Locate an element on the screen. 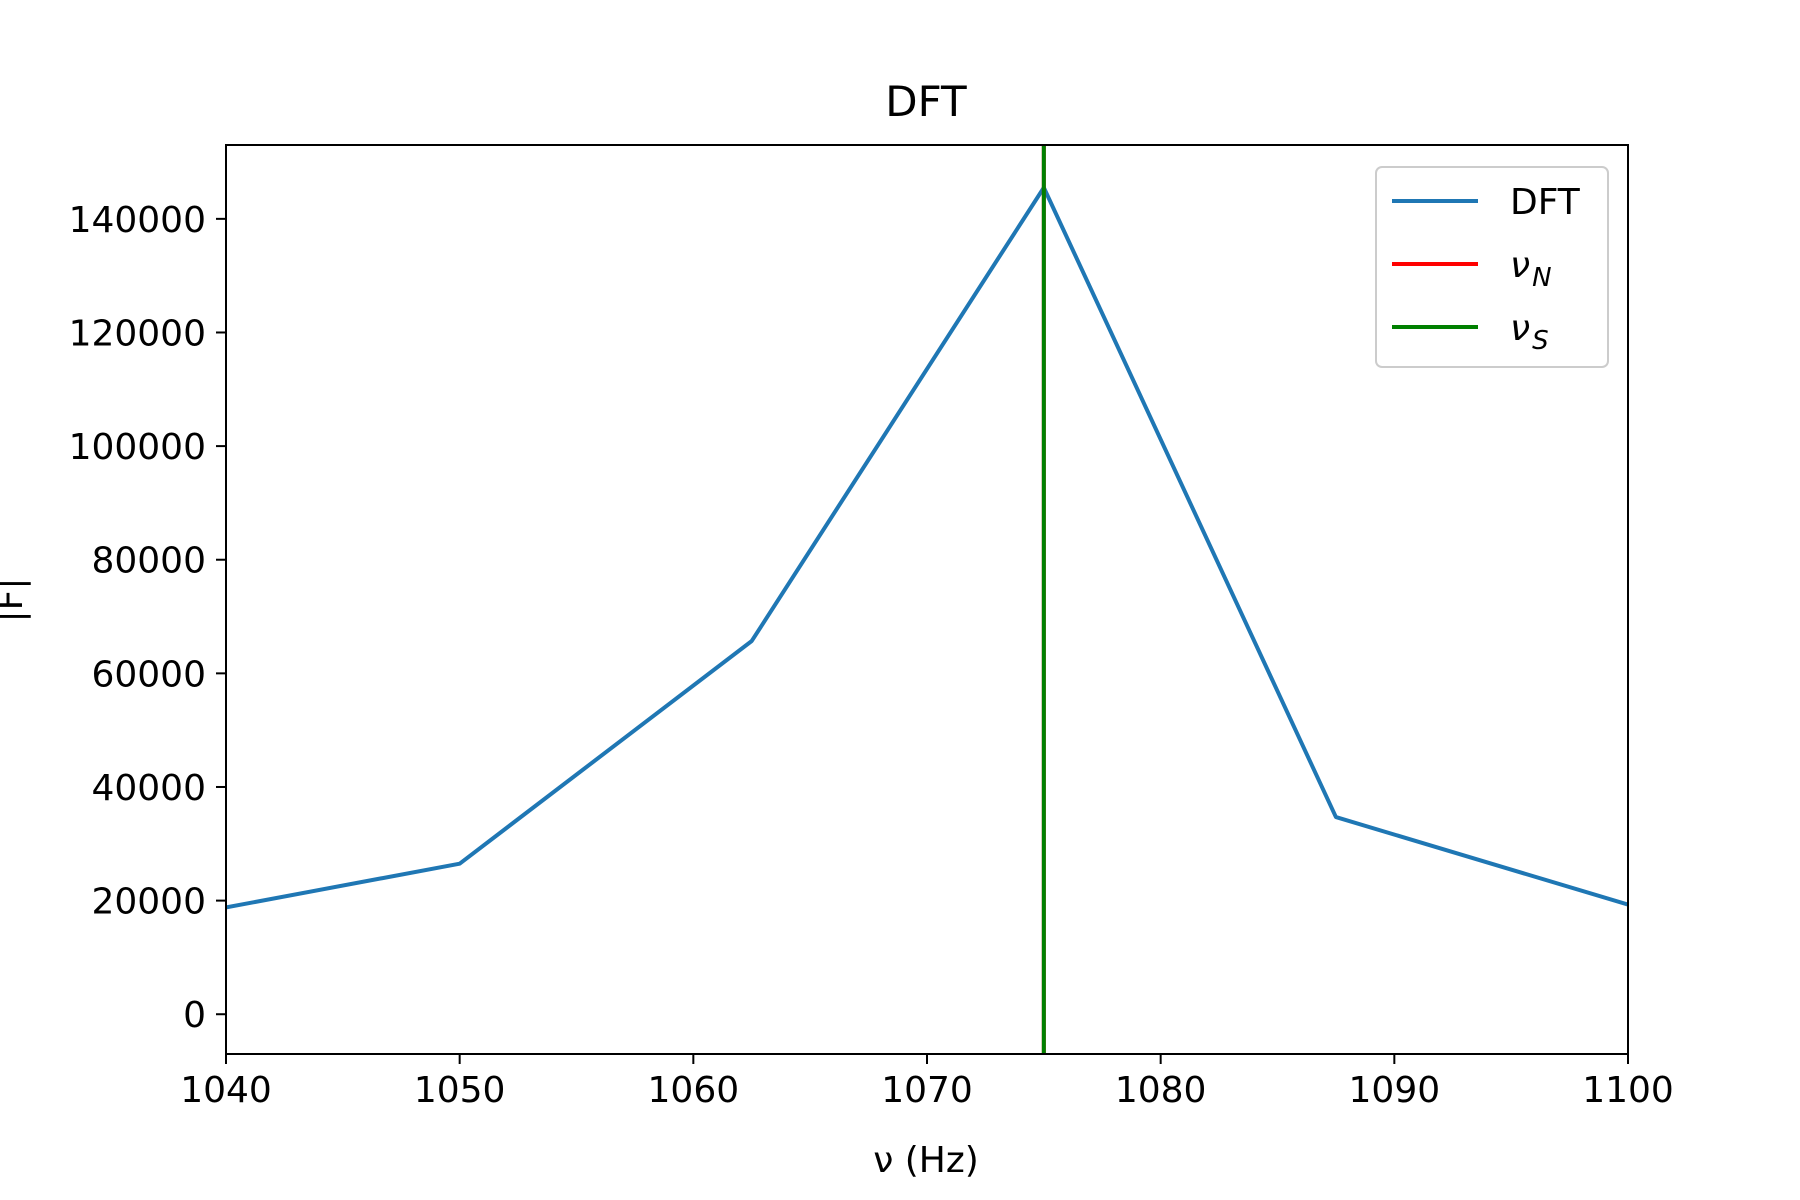 The image size is (1800, 1200). legend-label-dft: DFT is located at coordinates (1545, 202).